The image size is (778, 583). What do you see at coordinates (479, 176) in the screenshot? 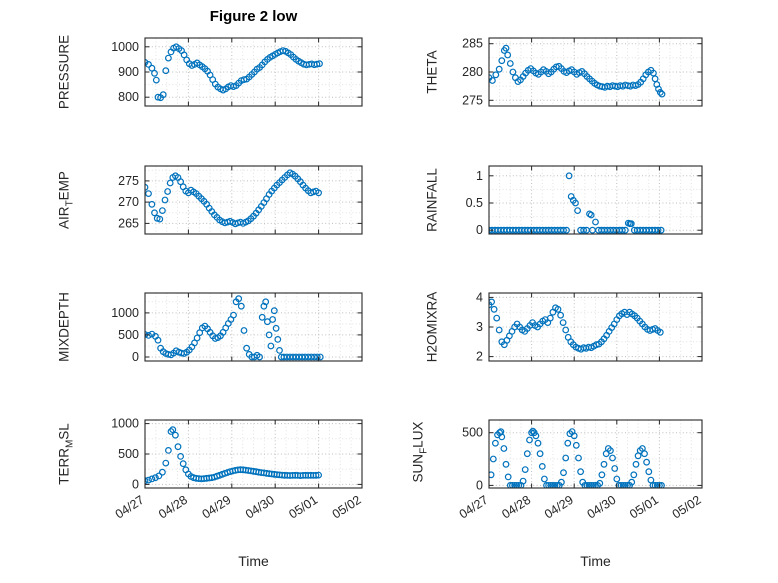
I see `svg-text: 1` at bounding box center [479, 176].